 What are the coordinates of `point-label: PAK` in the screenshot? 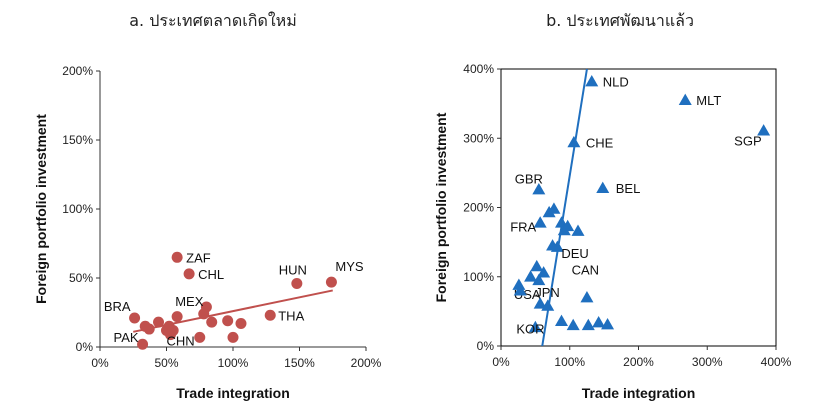 It's located at (125, 337).